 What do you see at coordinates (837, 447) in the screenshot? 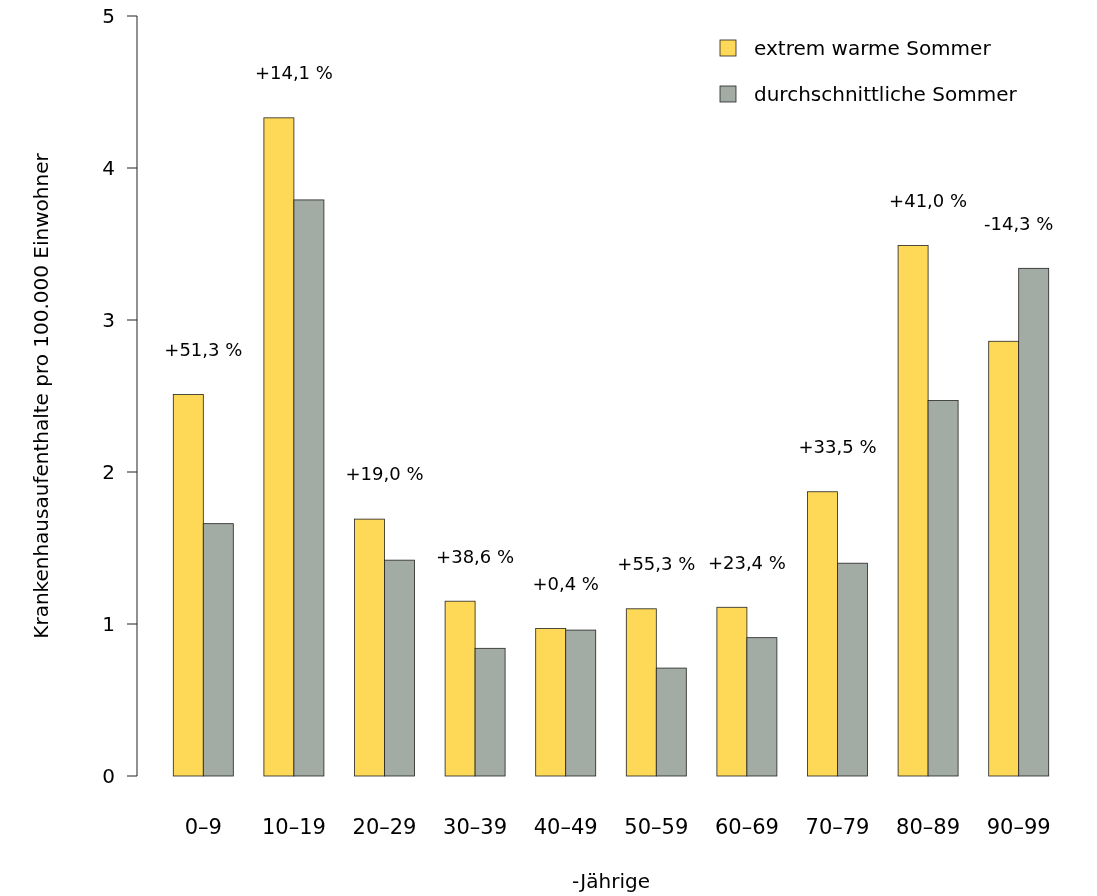
I see `annotation: +33,5 %` at bounding box center [837, 447].